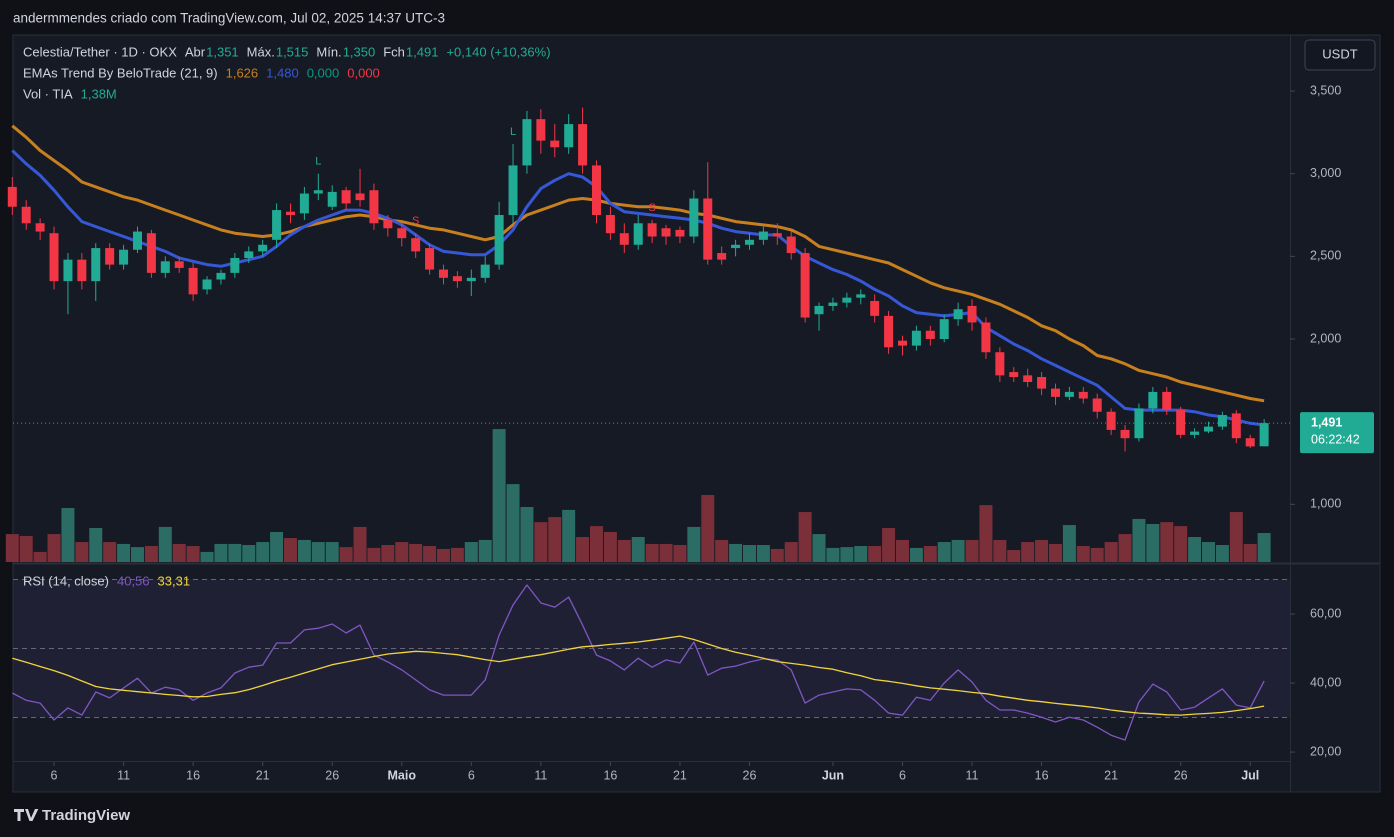 This screenshot has height=837, width=1394. Describe the element at coordinates (1325, 338) in the screenshot. I see `y-tick-label: 2,000` at that location.